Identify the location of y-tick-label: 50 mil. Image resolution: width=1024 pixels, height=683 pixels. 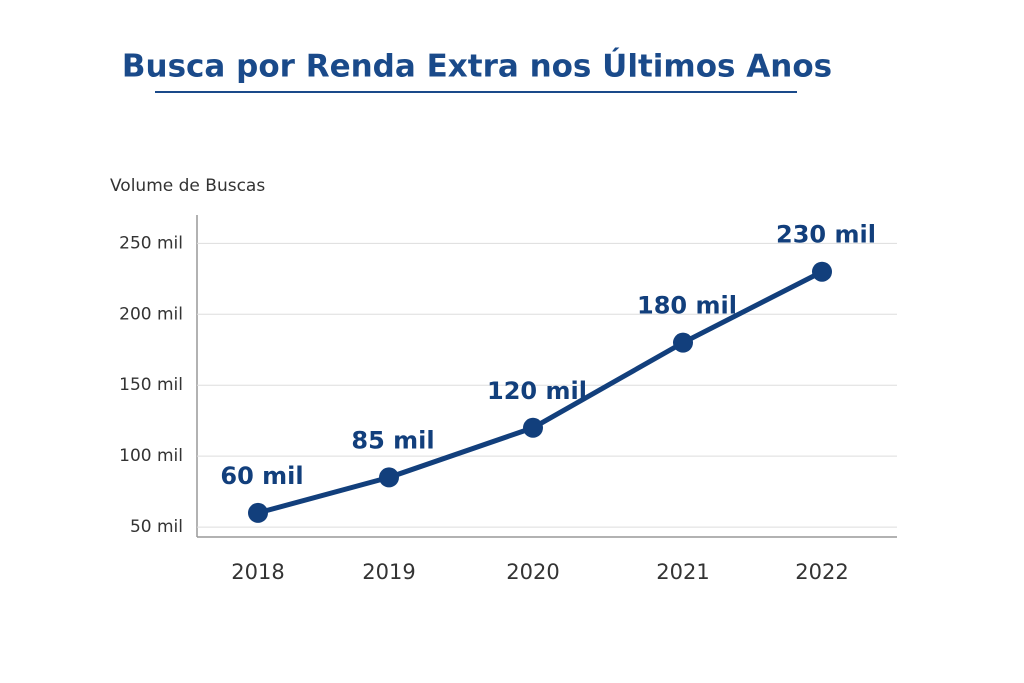
(156, 527).